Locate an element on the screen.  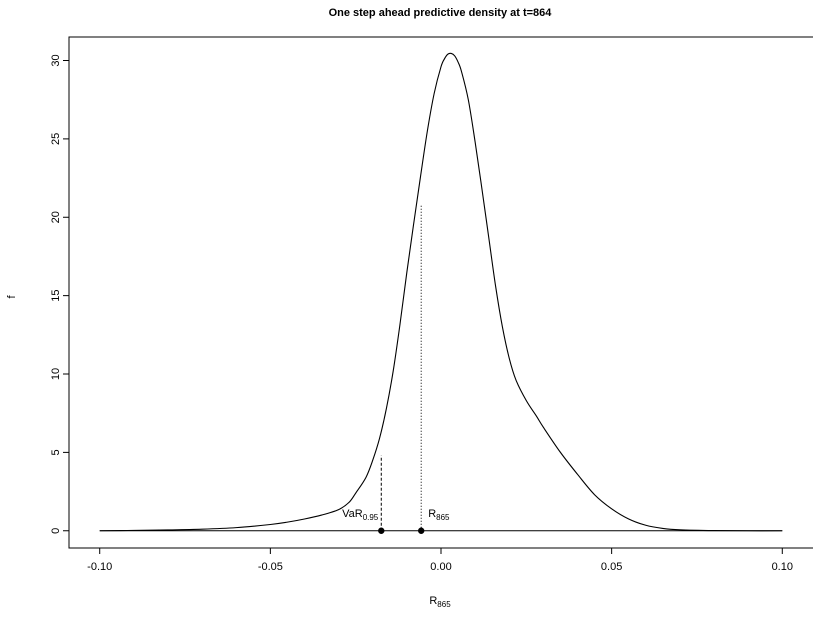
x-axis-label-sub: 865 is located at coordinates (444, 604).